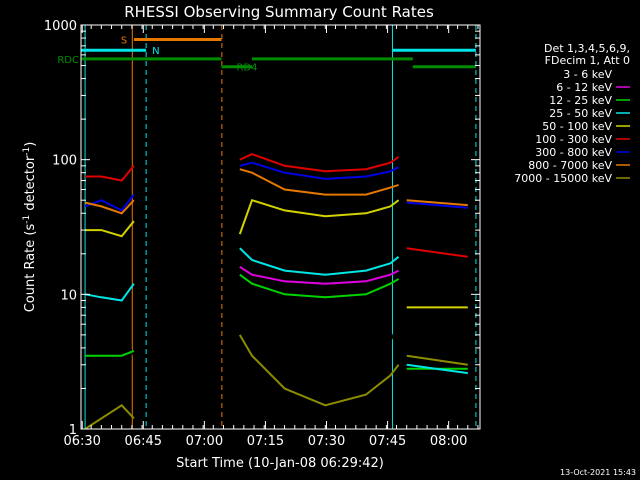 The height and width of the screenshot is (480, 640). Describe the element at coordinates (279, 12) in the screenshot. I see `chart-title: RHESSI Observing Summary Count Rates` at that location.